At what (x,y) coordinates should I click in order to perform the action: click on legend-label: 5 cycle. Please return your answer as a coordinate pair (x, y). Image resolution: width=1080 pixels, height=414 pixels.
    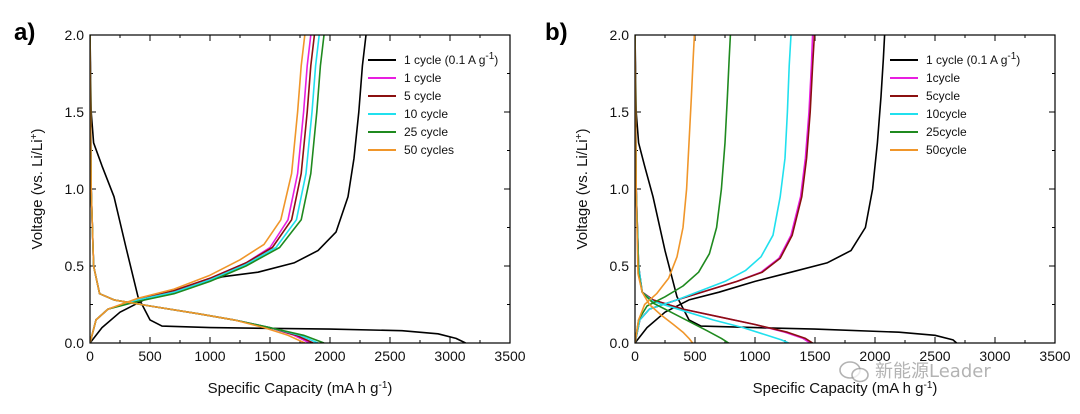
    Looking at the image, I should click on (423, 96).